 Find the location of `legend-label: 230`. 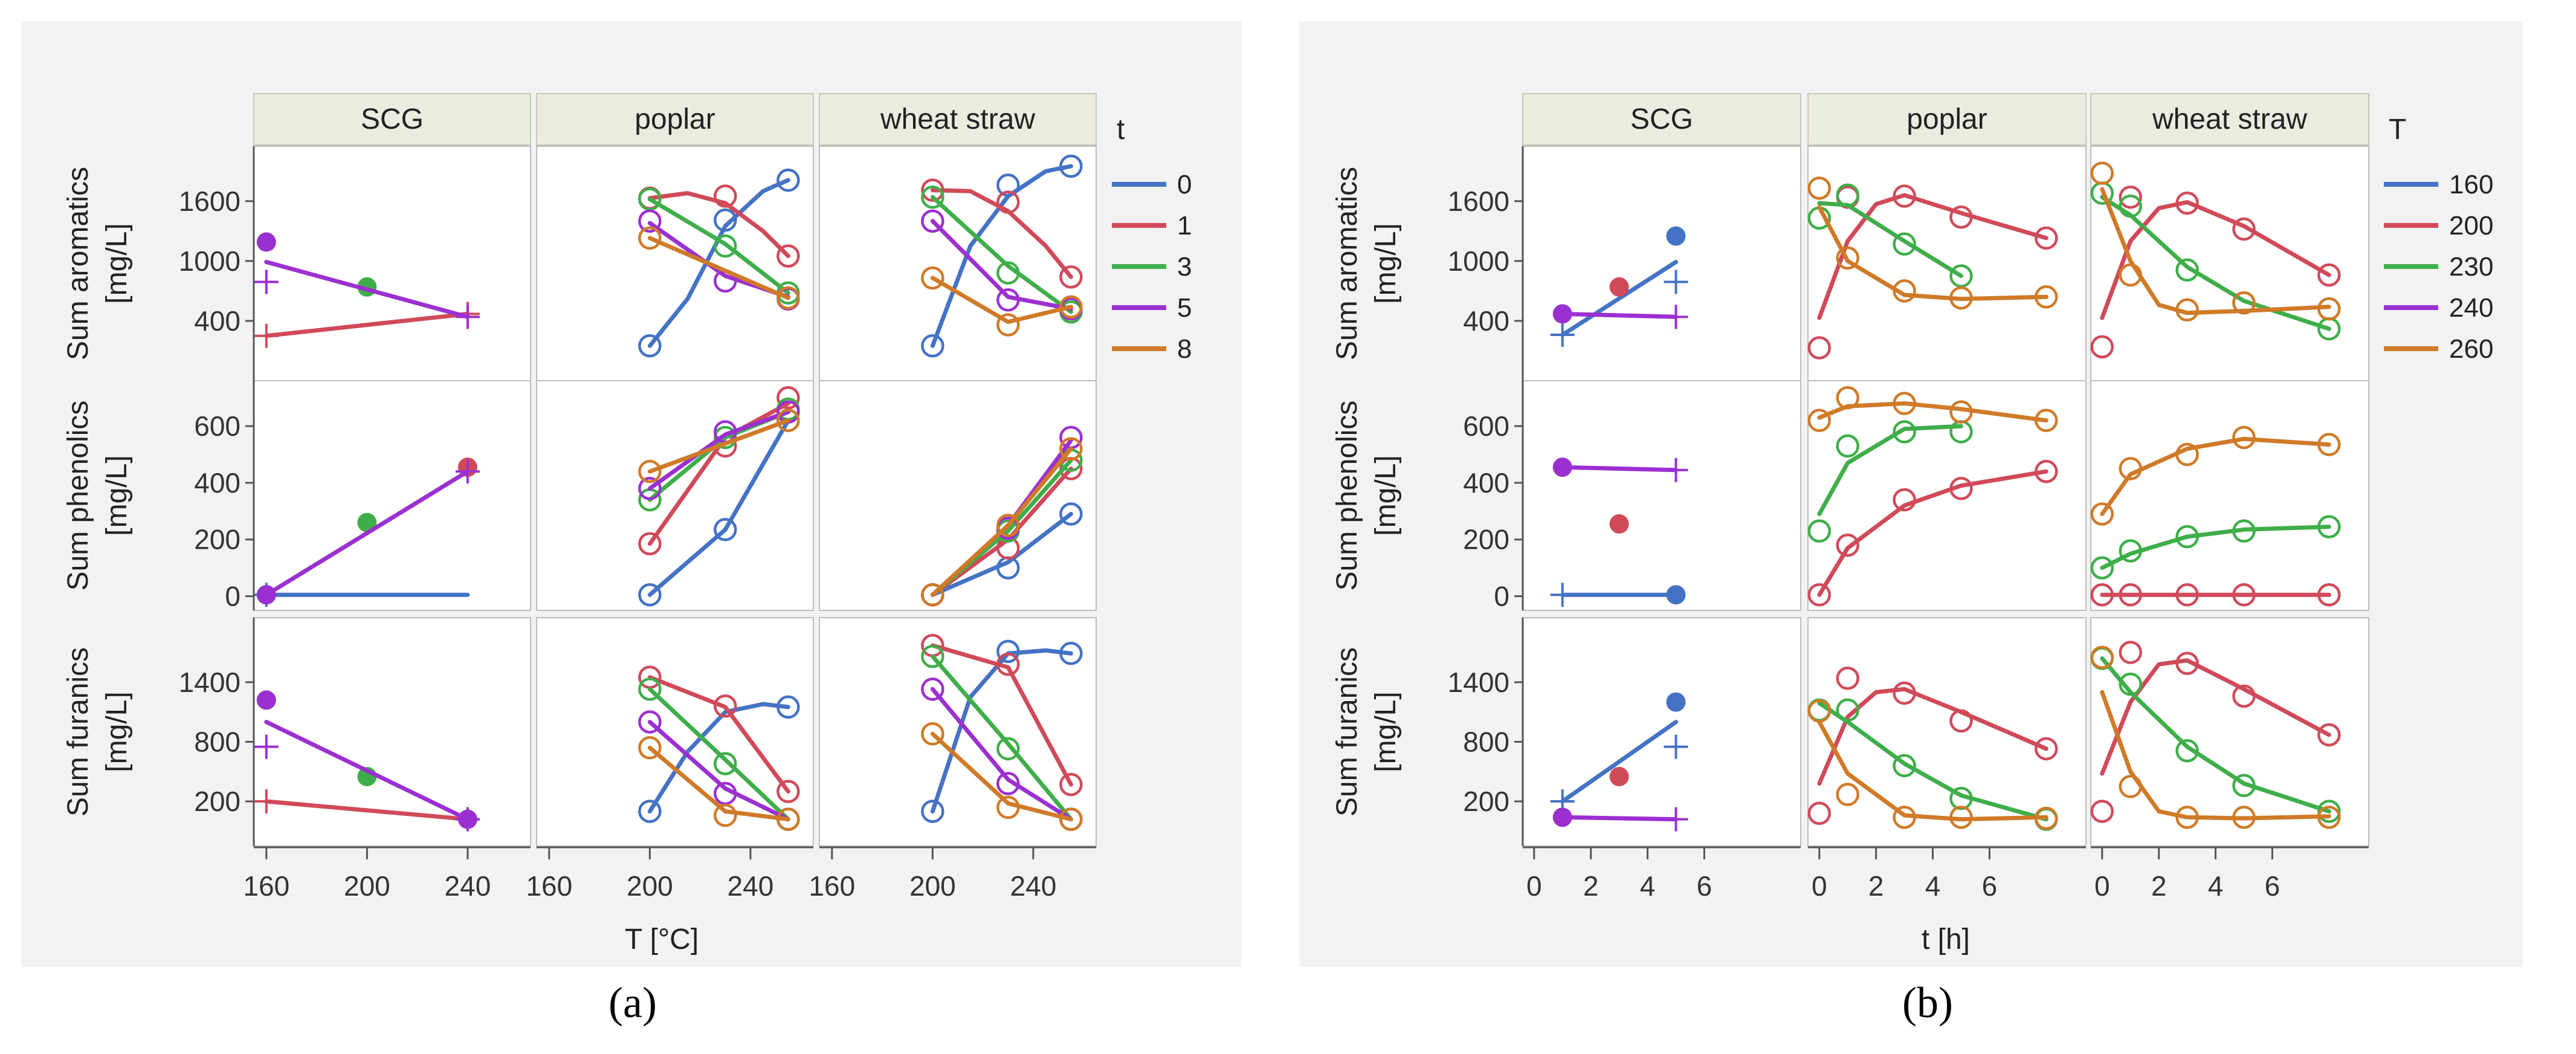

legend-label: 230 is located at coordinates (2471, 267).